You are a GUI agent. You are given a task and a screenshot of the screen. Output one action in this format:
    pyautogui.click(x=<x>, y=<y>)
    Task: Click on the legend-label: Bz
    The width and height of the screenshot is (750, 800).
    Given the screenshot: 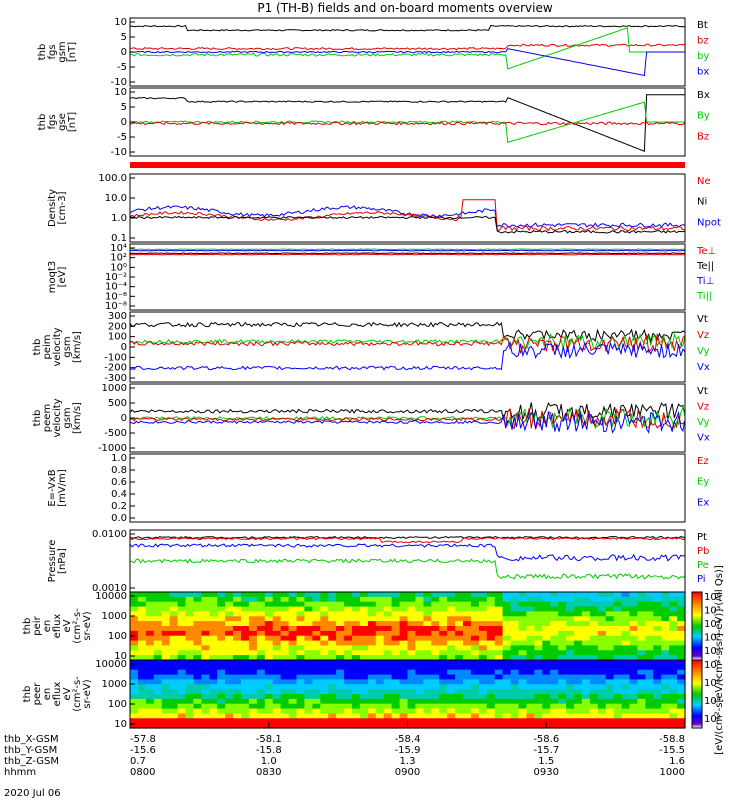 What is the action you would take?
    pyautogui.click(x=703, y=136)
    